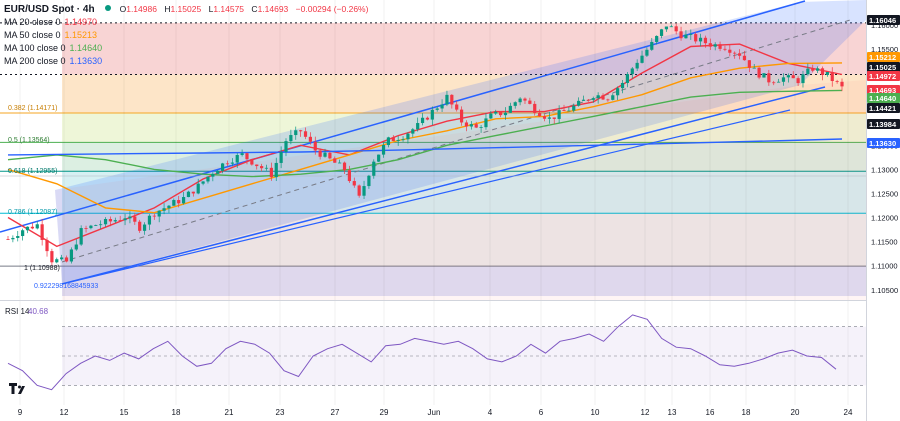  What do you see at coordinates (795, 412) in the screenshot?
I see `x-tick-label: 20` at bounding box center [795, 412].